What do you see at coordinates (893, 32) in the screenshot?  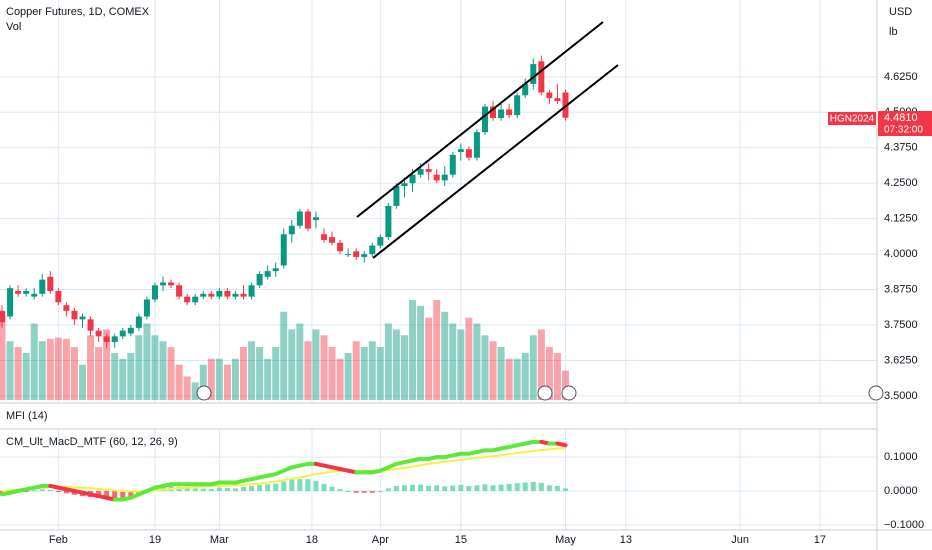 I see `unit: lb` at bounding box center [893, 32].